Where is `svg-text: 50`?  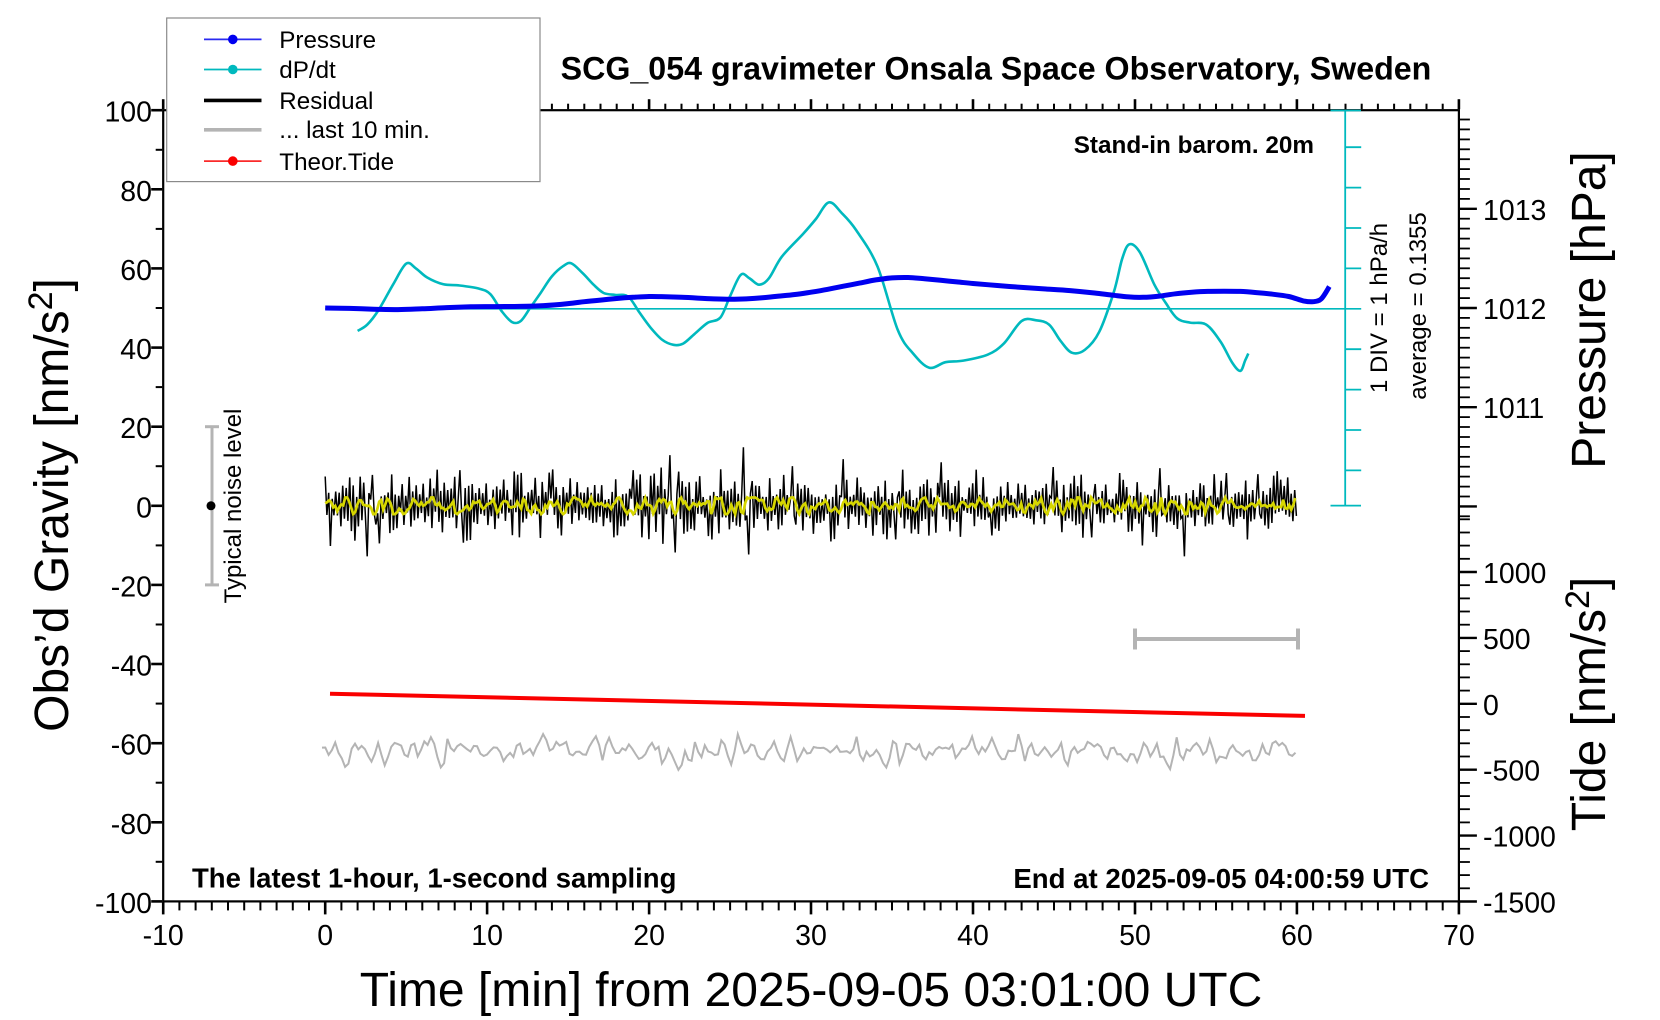 svg-text: 50 is located at coordinates (1135, 936).